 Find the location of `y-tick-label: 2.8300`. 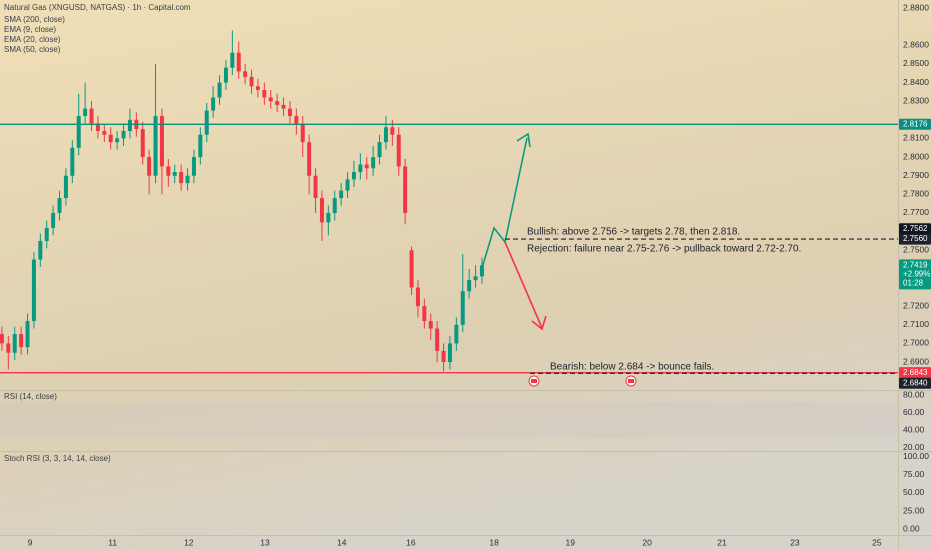

y-tick-label: 2.8300 is located at coordinates (916, 100).